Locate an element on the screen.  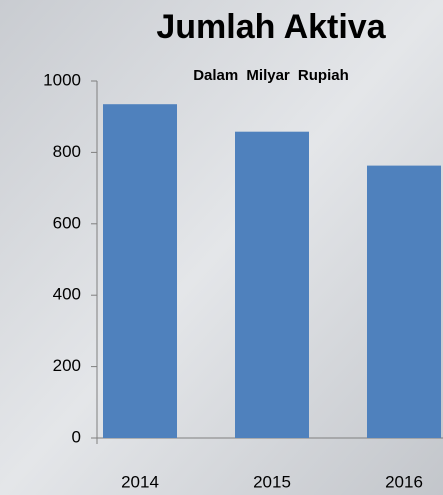
y-tick-label: 400 is located at coordinates (67, 294).